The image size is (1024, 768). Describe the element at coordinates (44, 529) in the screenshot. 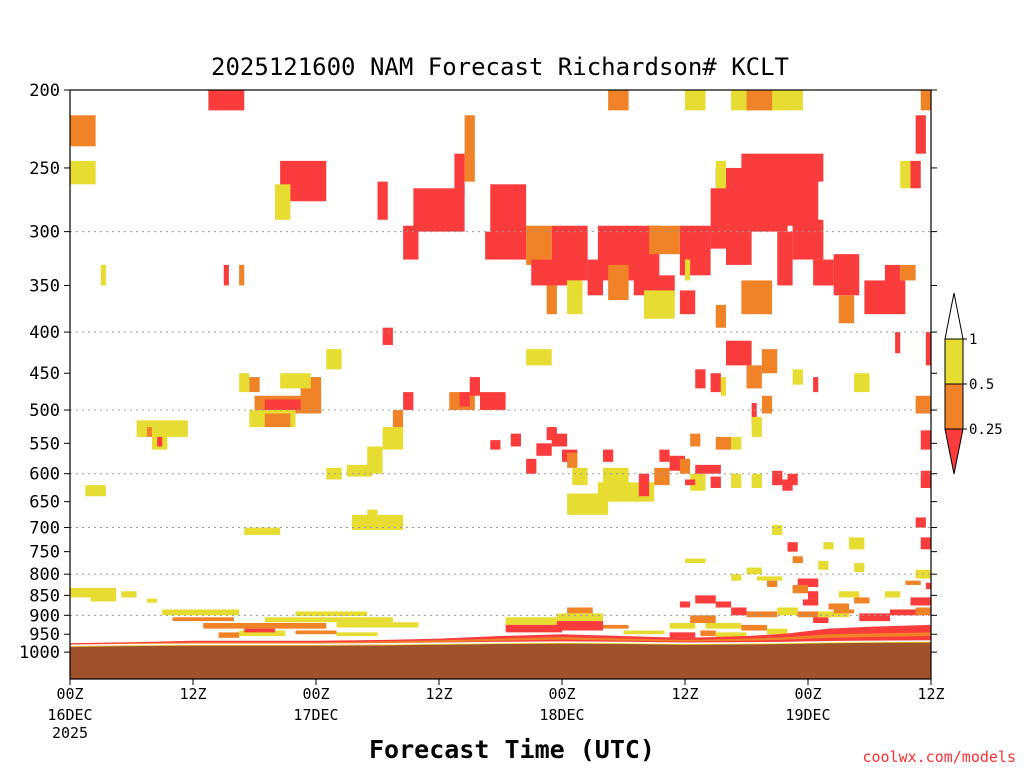

I see `y-tick-label: 700` at that location.